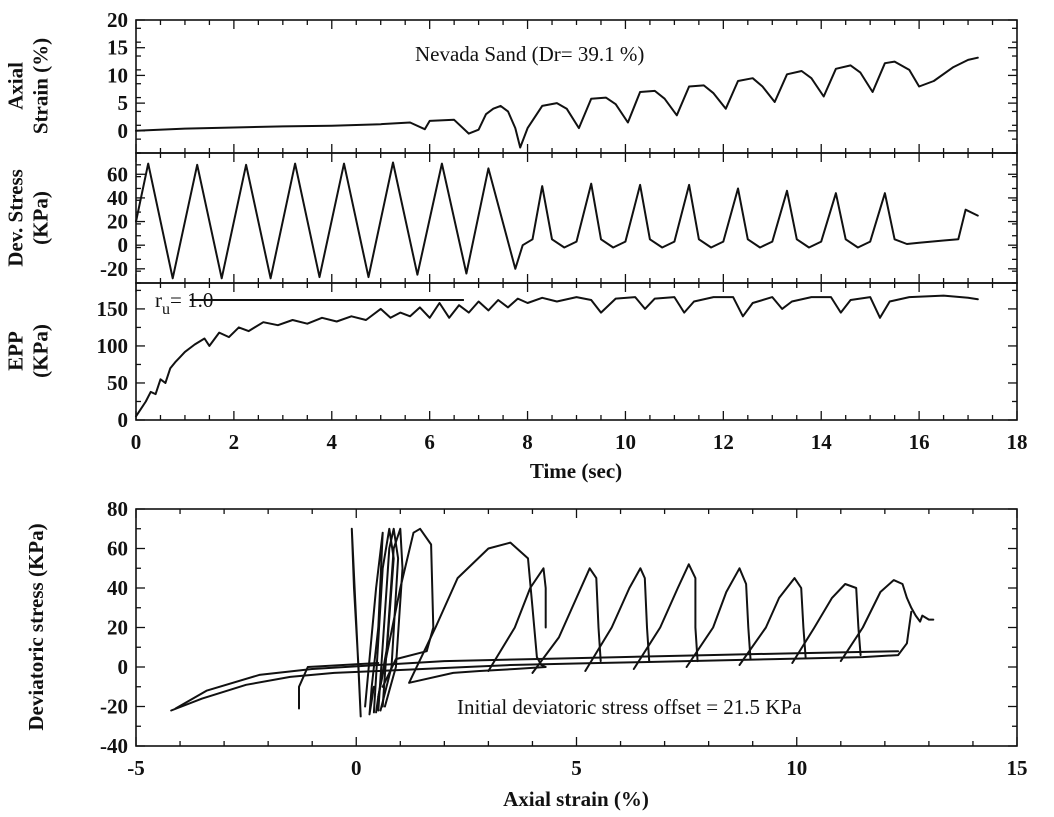 Image resolution: width=1054 pixels, height=817 pixels. Describe the element at coordinates (796, 768) in the screenshot. I see `deviatoric-stress-vs-axial-strain-xtick-label: 10` at that location.